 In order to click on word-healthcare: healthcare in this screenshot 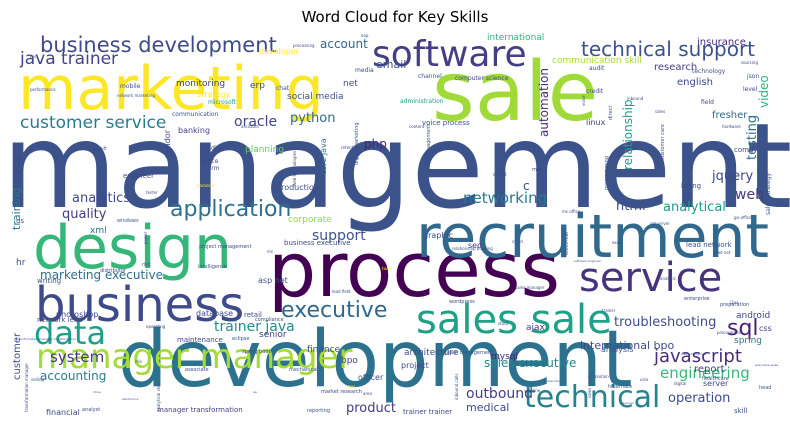, I will do `click(715, 379)`.